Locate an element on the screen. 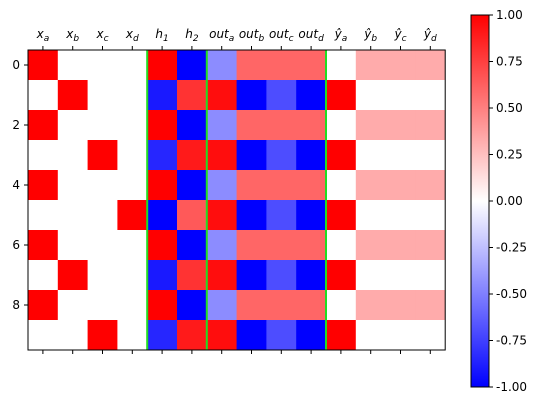  column-label: h1 is located at coordinates (161, 35).